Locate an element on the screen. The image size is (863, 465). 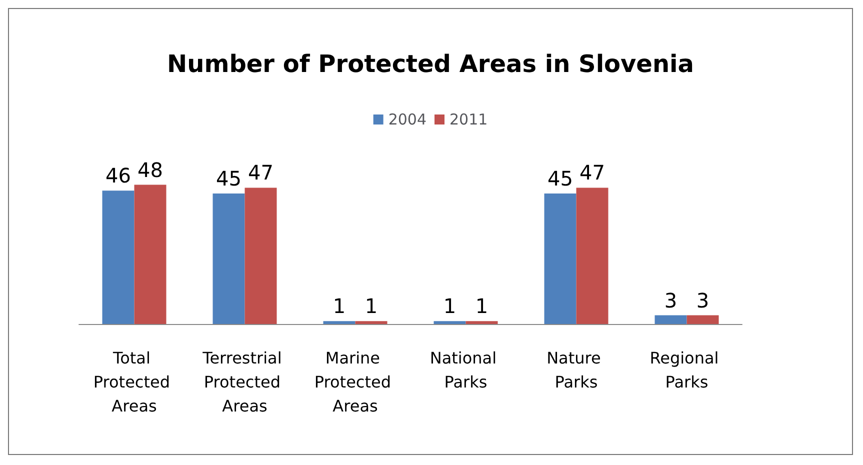
legend-label: 2004 is located at coordinates (407, 119).